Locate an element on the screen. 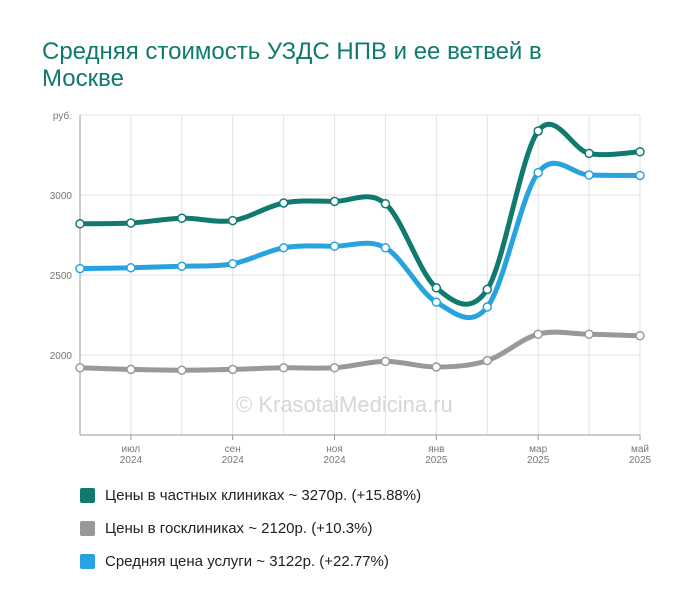 The image size is (700, 612). y-tick-label: 3000 is located at coordinates (61, 196).